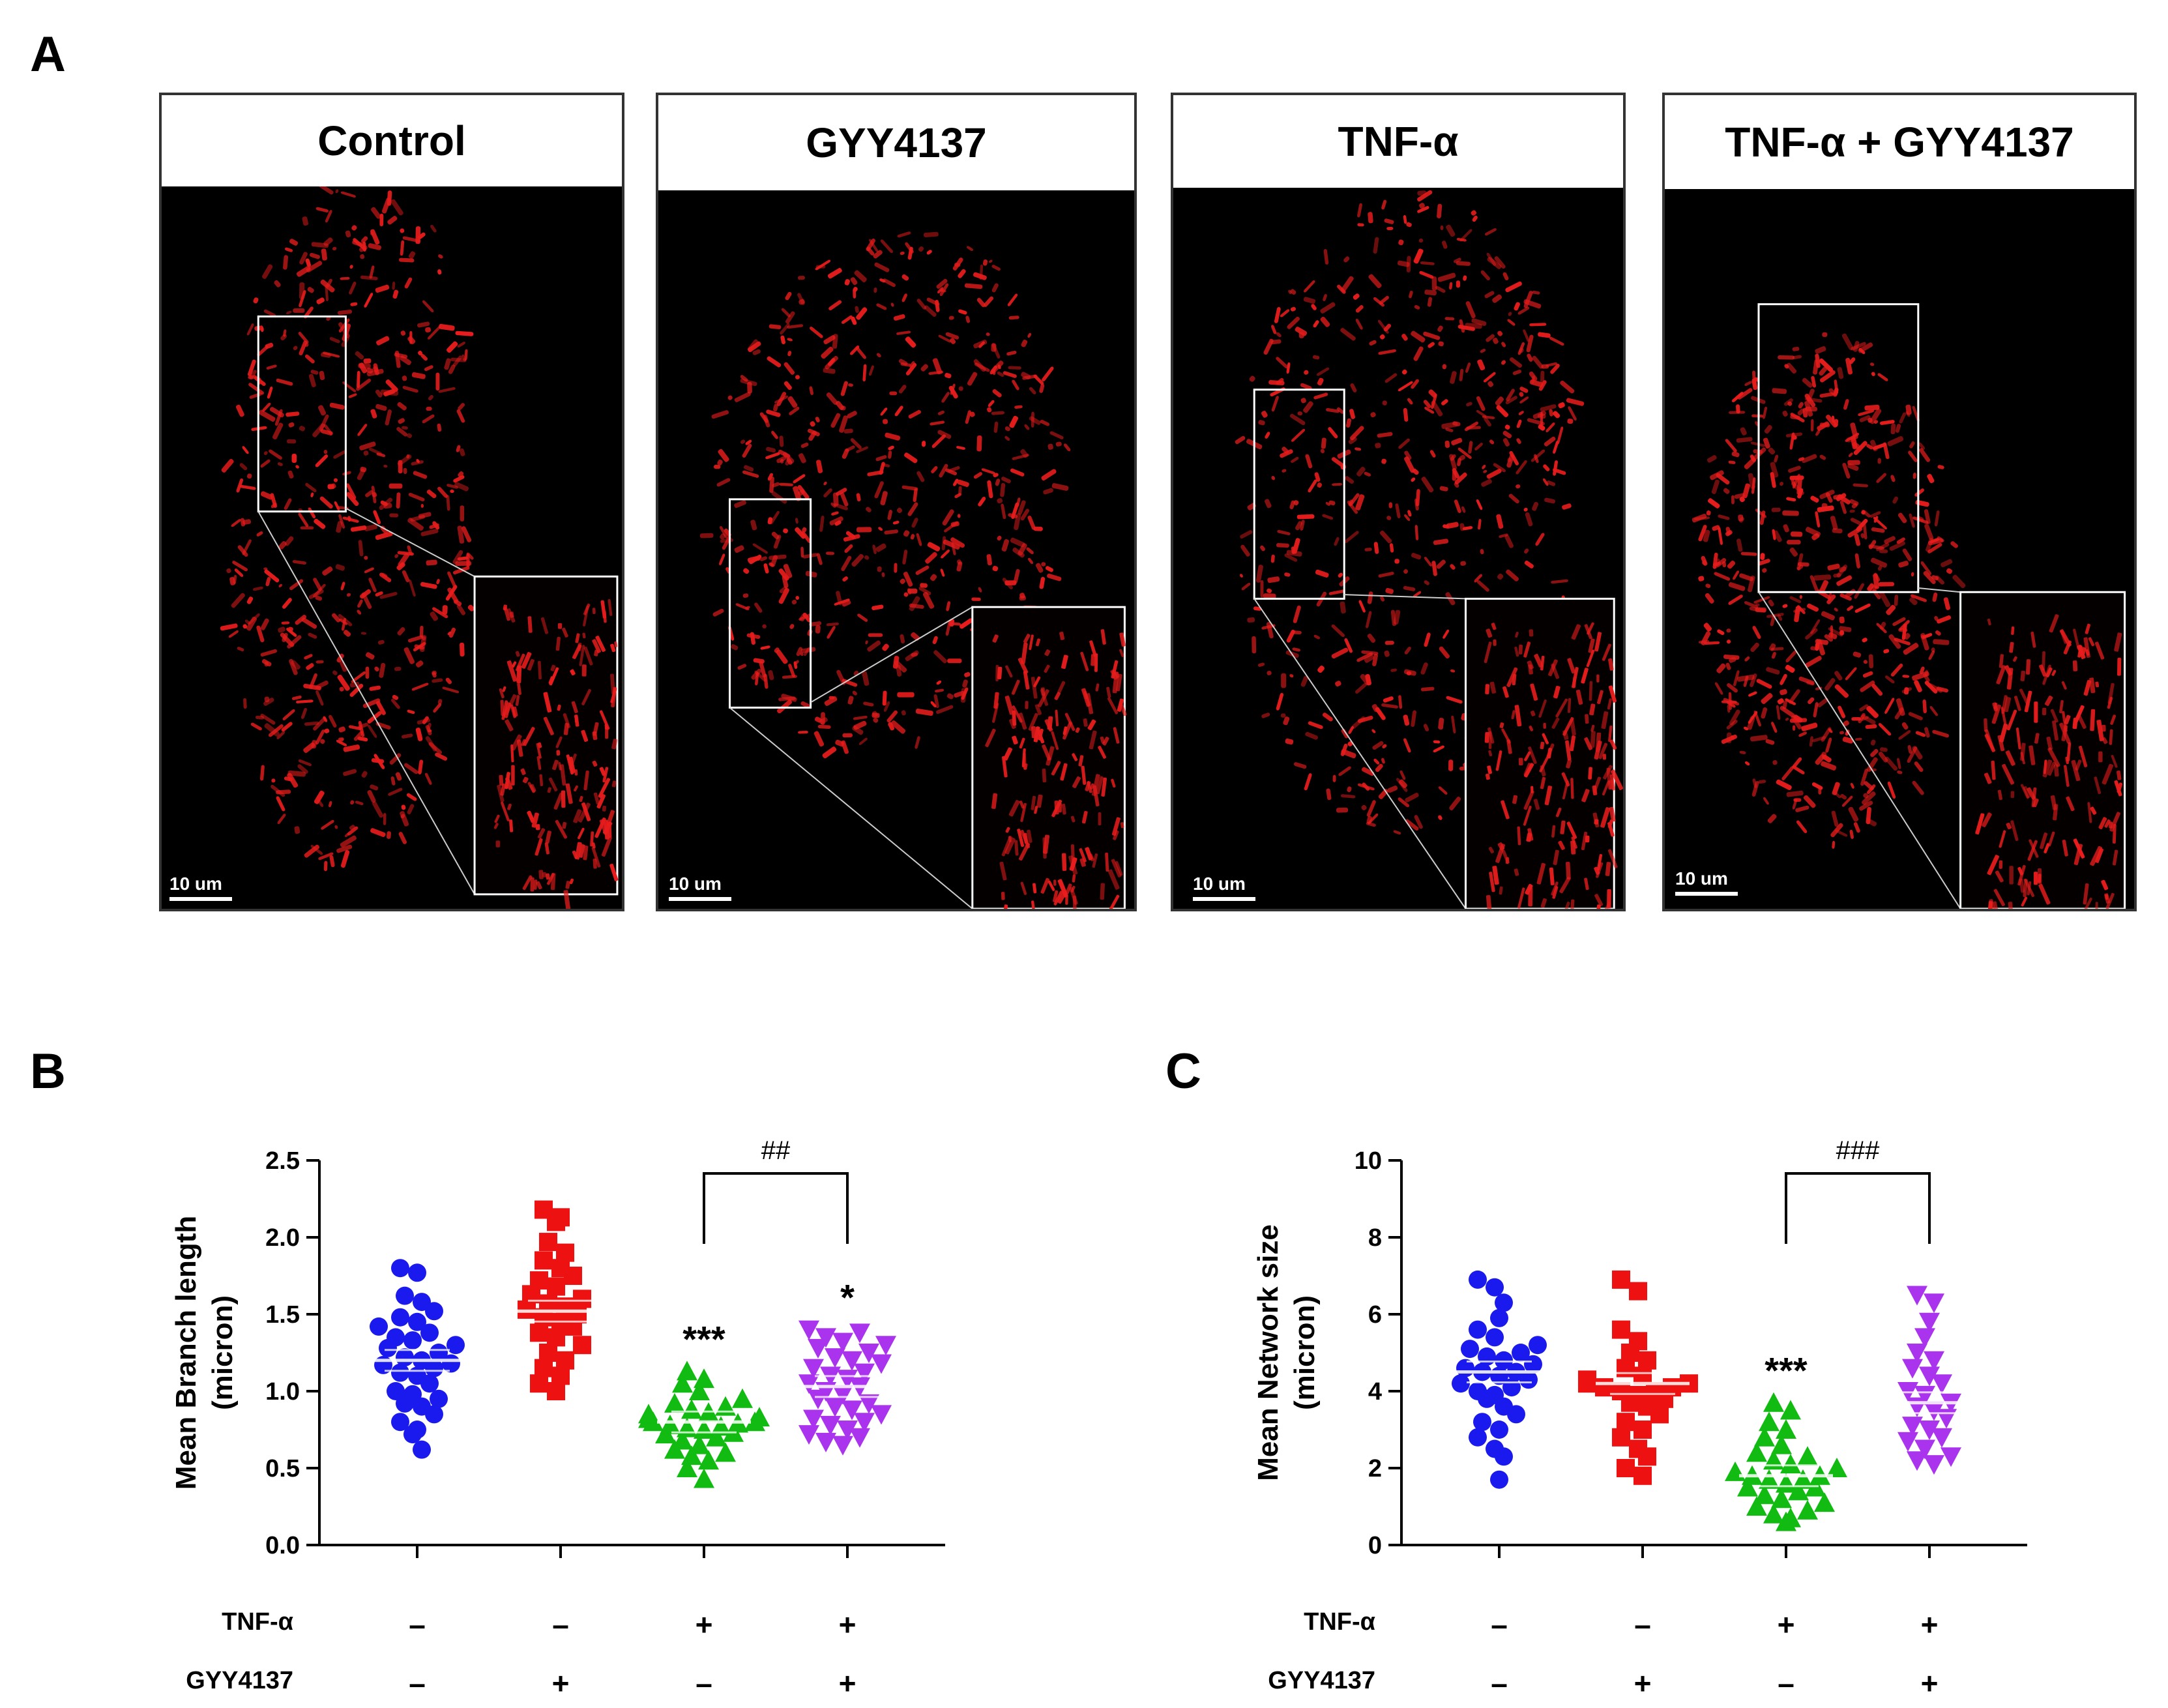  I want to click on y-tick-label: 2.5, so click(282, 1161).